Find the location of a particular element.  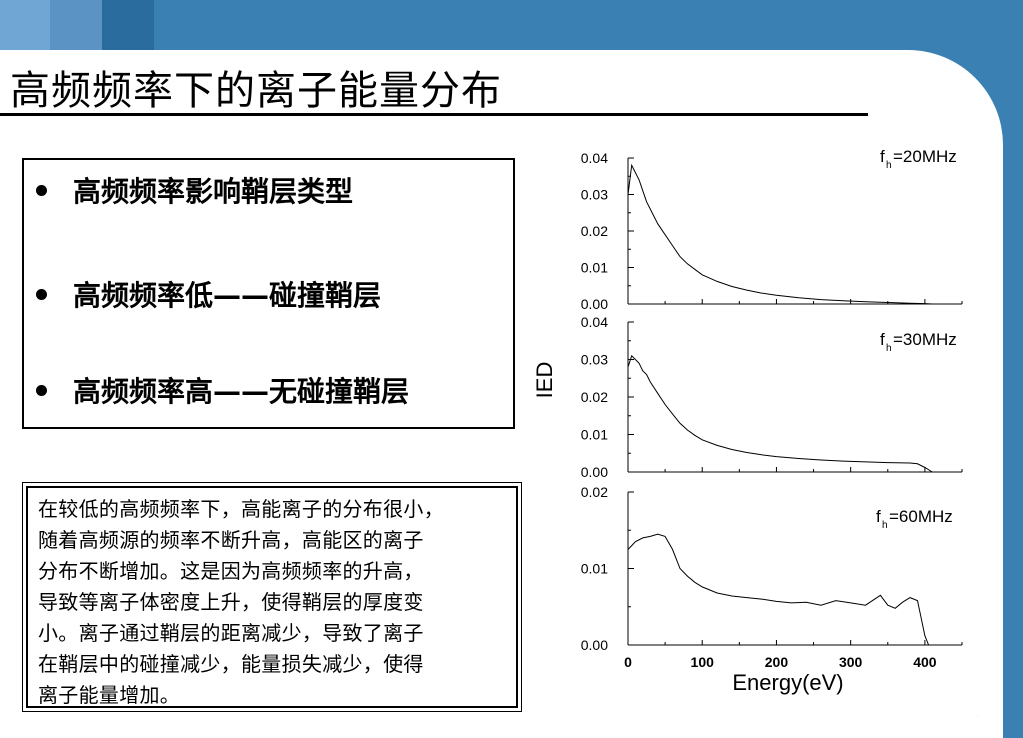

explanation-line: 导致等离子体密度上升，使得鞘层的厚度变 is located at coordinates (231, 602).